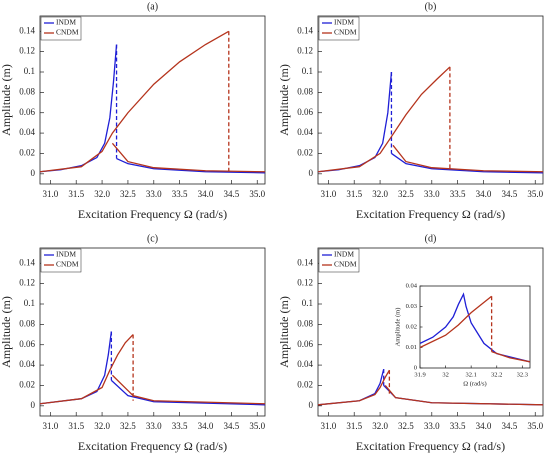  I want to click on x-tick-label: 32.3, so click(522, 374).